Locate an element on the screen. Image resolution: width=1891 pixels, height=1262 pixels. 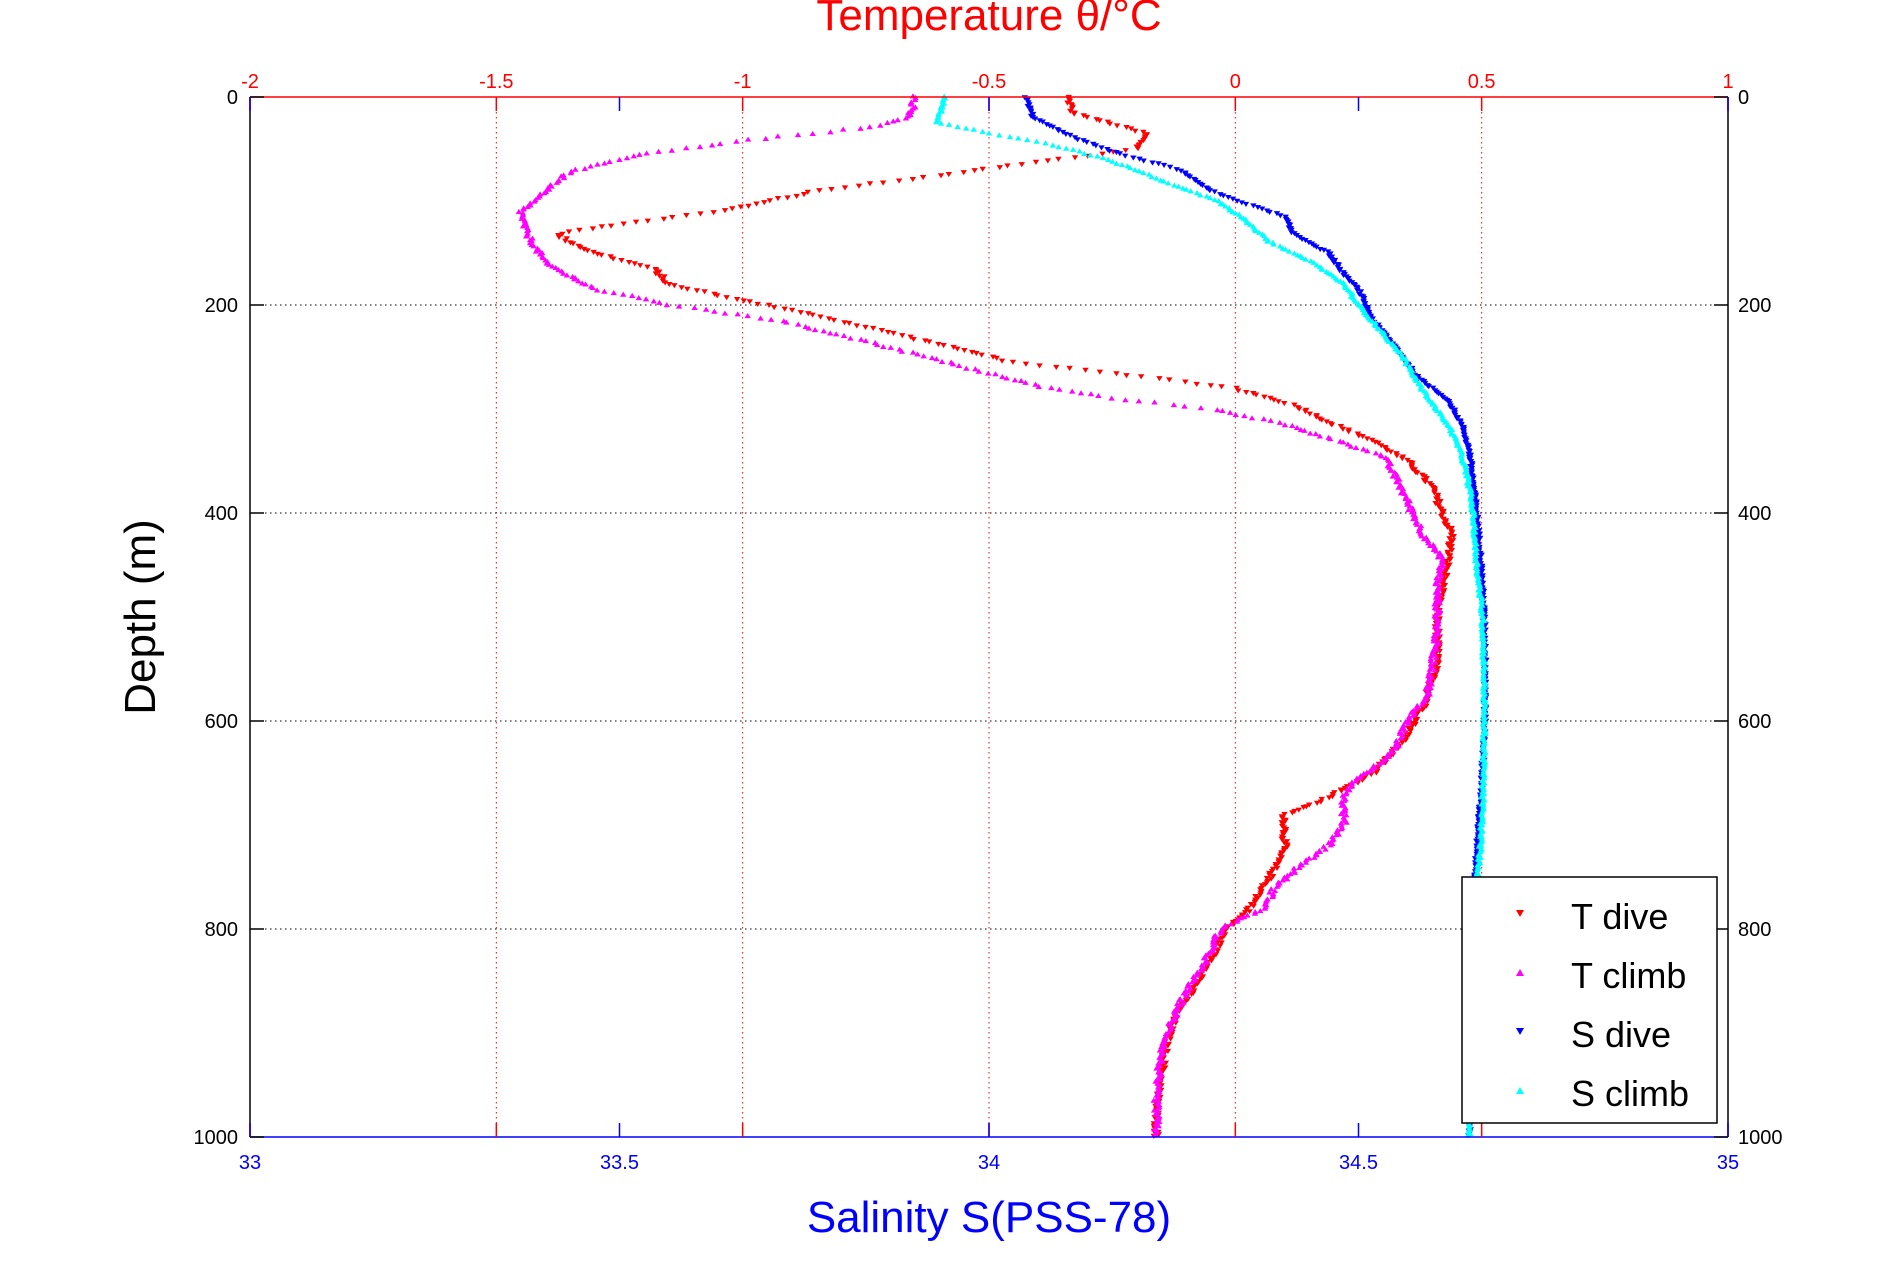
y-tick-label-right: 200 is located at coordinates (1754, 306).